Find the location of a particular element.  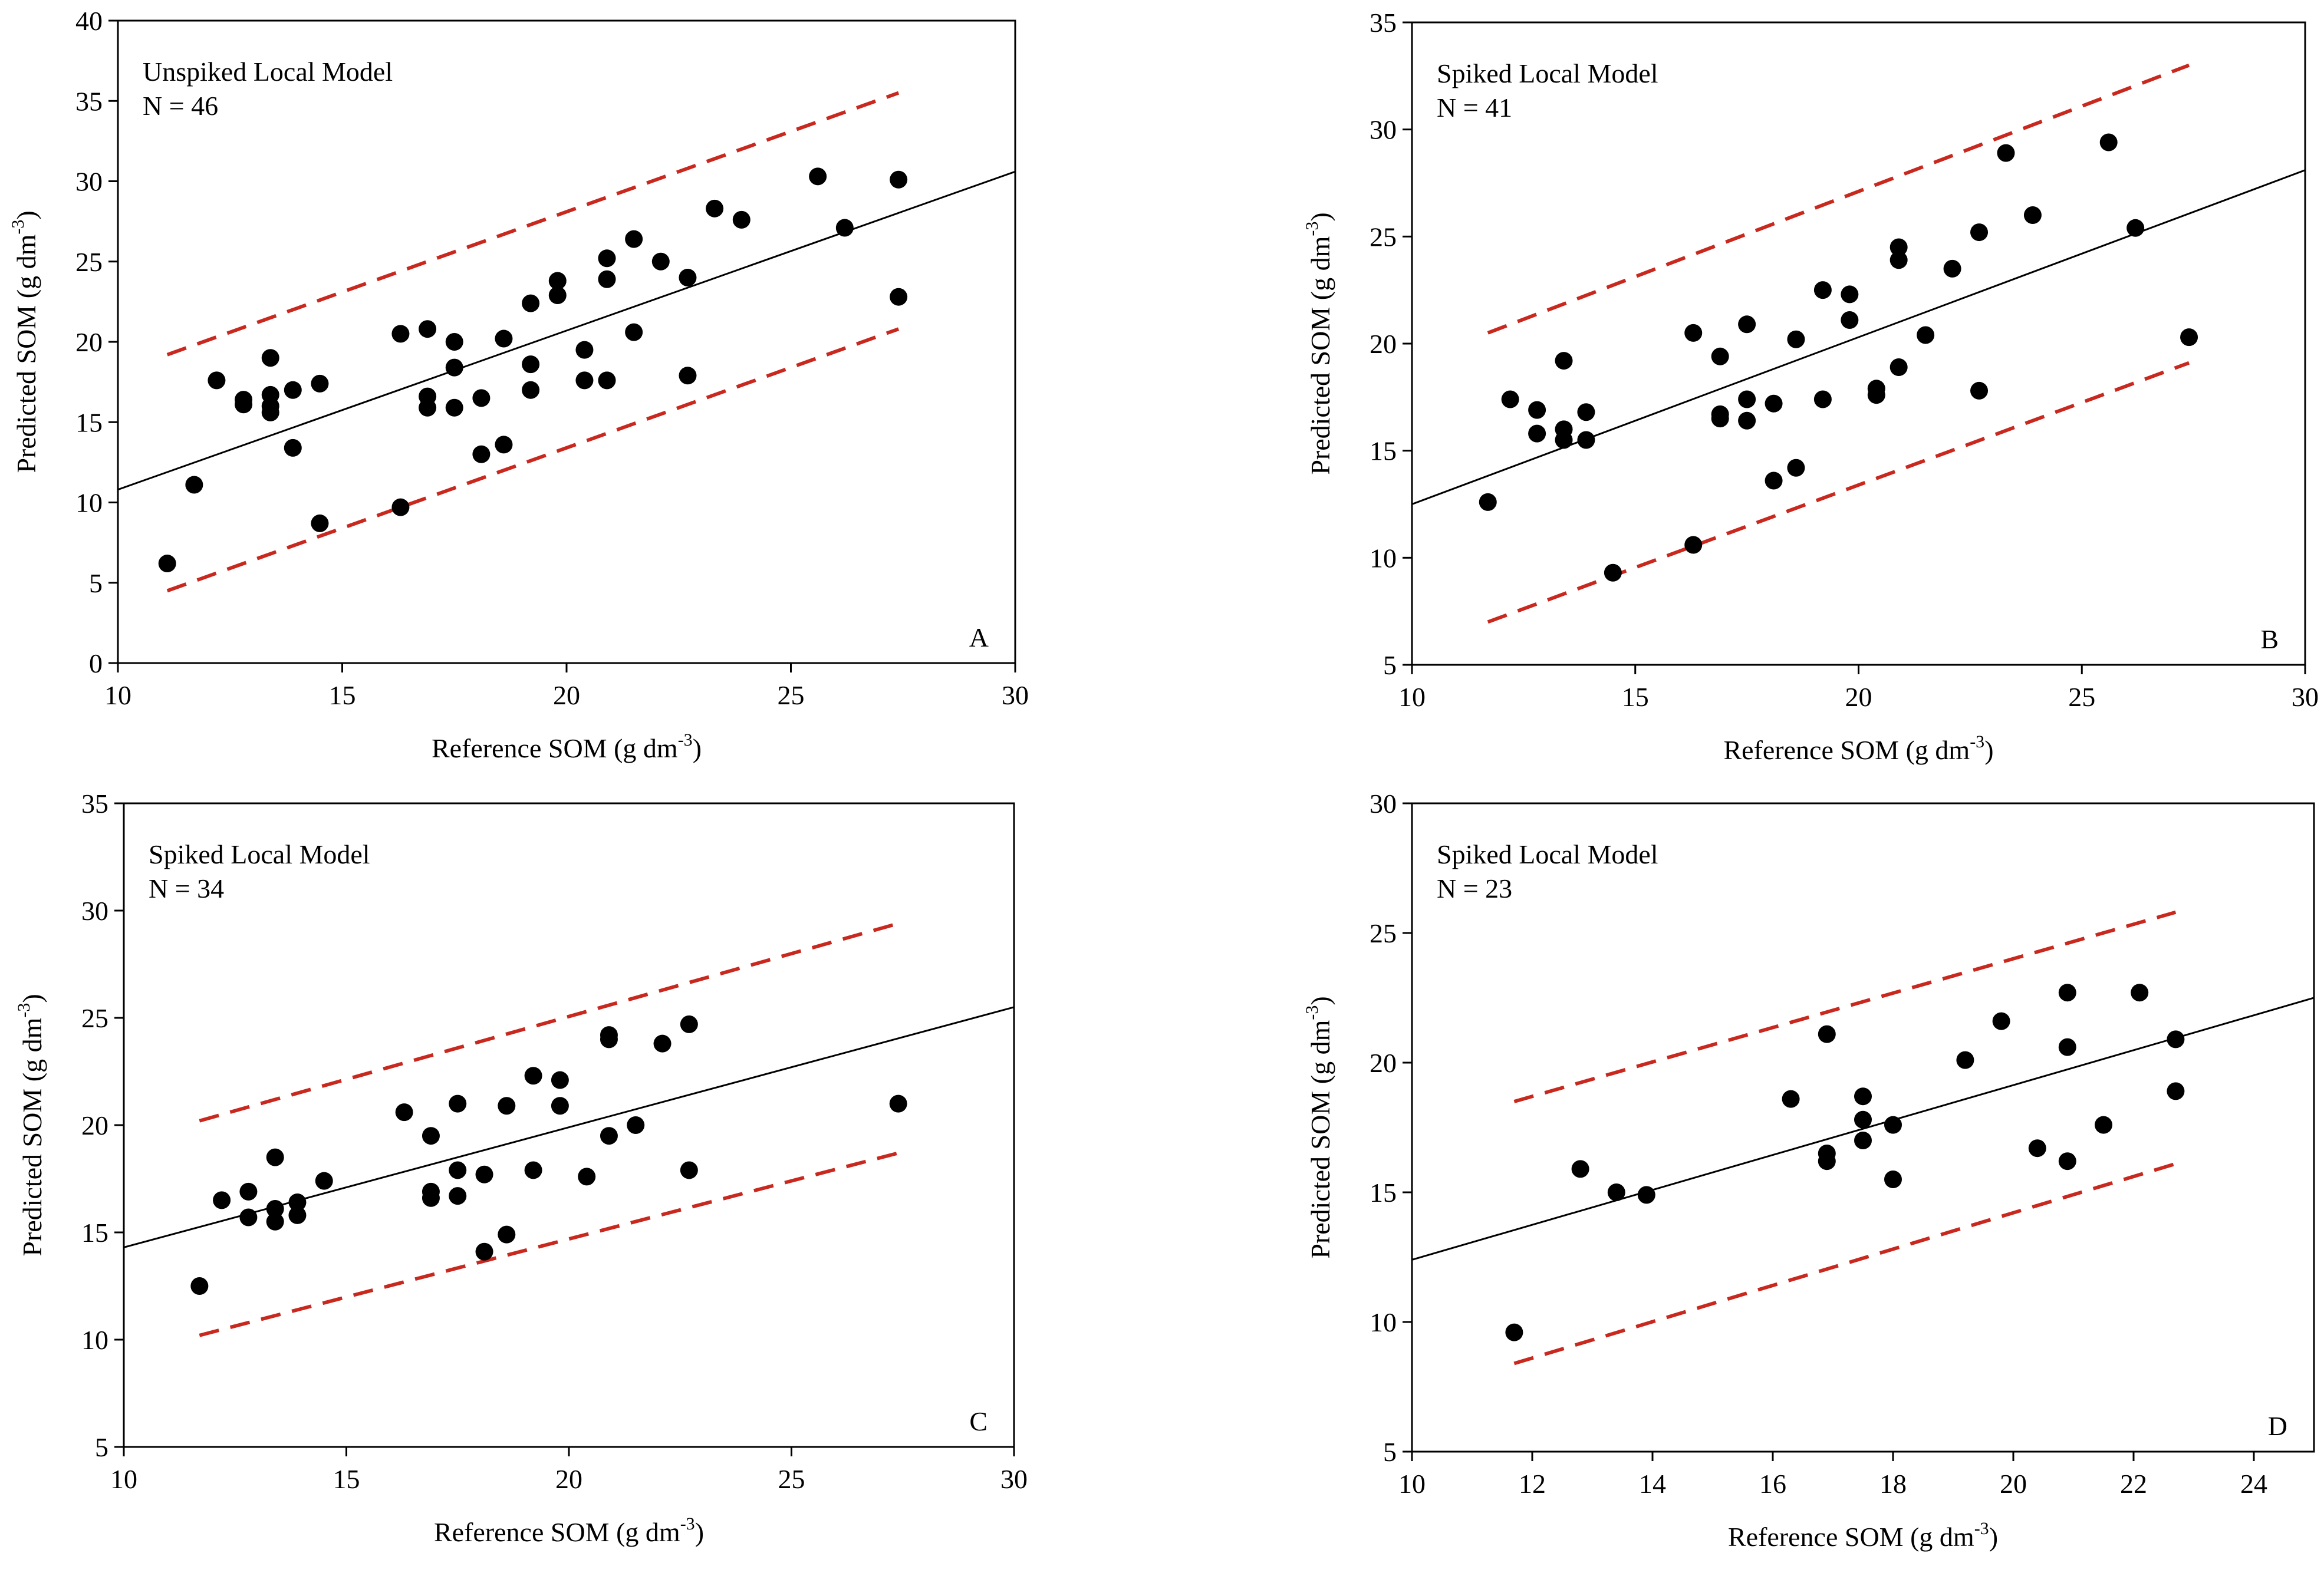

panel-b-model-label: Spiked Local Model is located at coordinates (1547, 73).